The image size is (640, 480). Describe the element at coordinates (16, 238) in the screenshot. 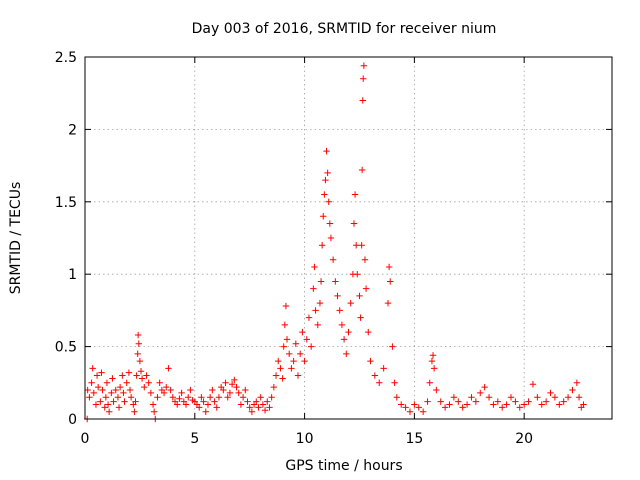

I see `y-axis-label: SRMTID / TECUs` at that location.